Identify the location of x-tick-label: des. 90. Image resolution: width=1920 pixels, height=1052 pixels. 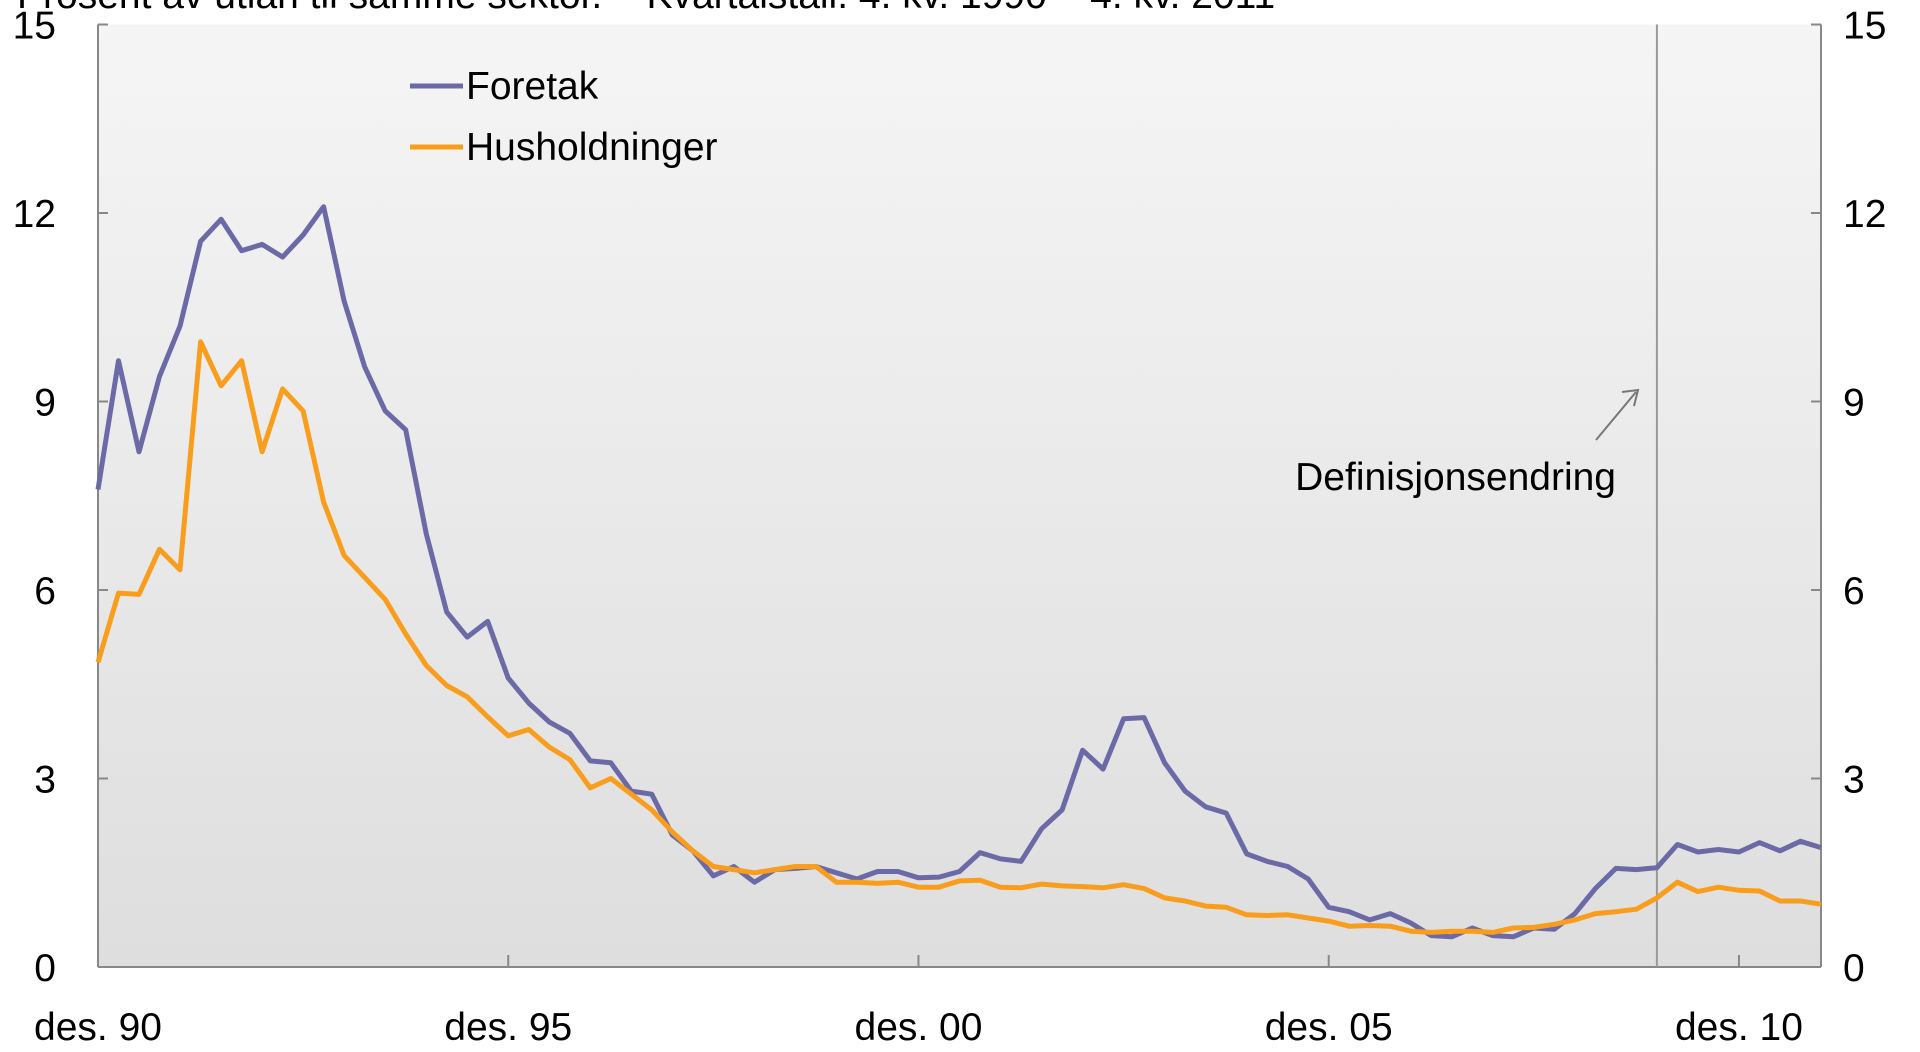
(98, 1026).